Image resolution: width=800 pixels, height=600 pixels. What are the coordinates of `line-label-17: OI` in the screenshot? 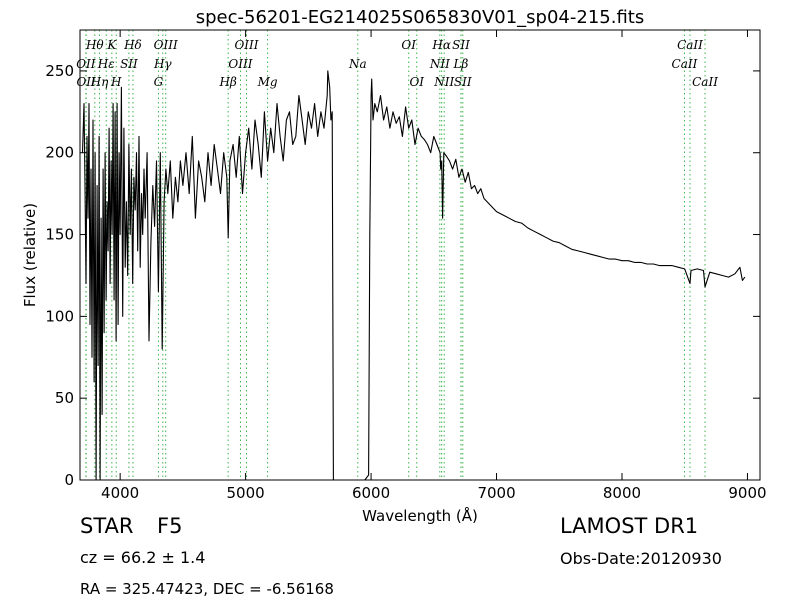 It's located at (408, 45).